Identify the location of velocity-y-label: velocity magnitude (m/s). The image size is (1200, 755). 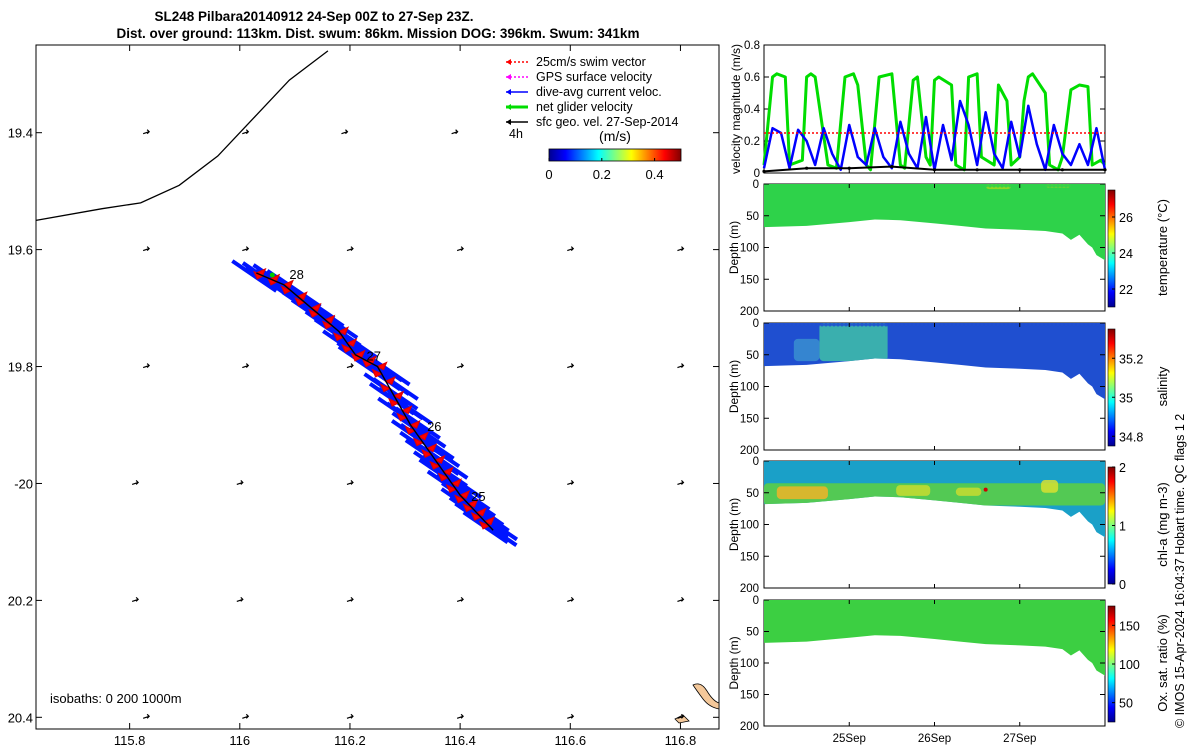
(736, 109).